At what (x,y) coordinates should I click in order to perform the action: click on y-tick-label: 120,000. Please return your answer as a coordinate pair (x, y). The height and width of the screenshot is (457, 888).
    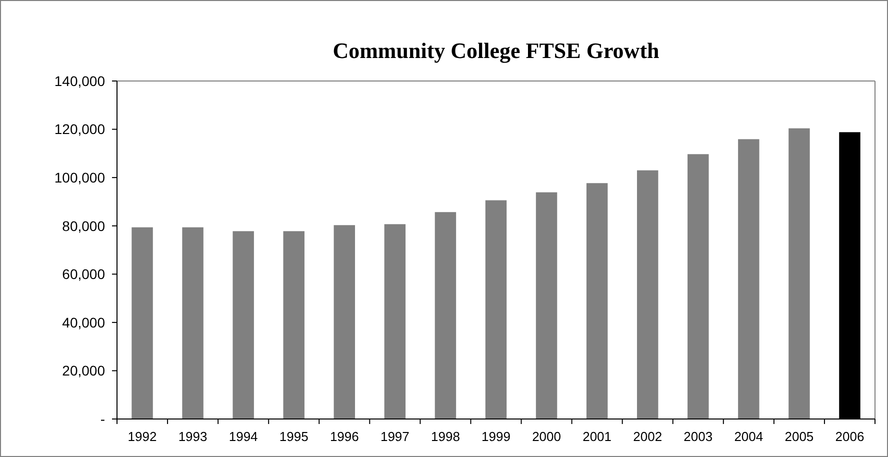
    Looking at the image, I should click on (80, 129).